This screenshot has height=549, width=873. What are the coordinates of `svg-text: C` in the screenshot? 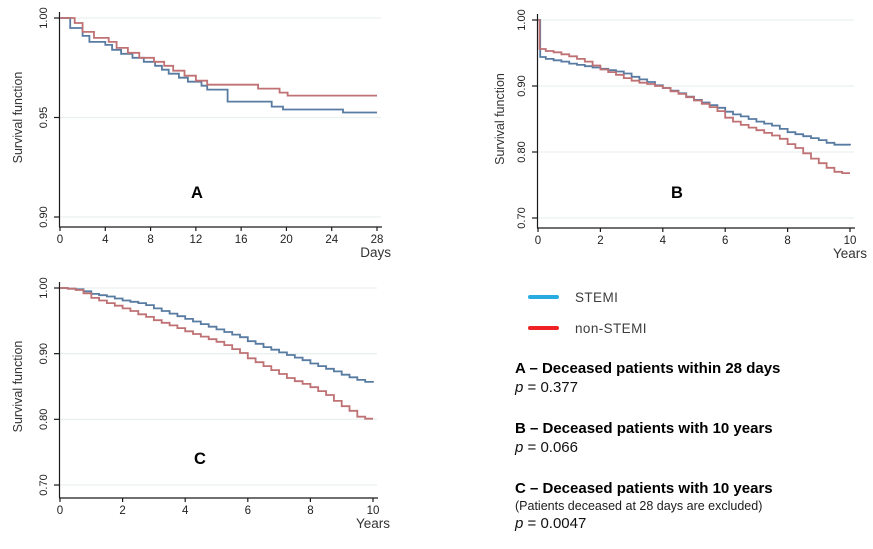 It's located at (200, 459).